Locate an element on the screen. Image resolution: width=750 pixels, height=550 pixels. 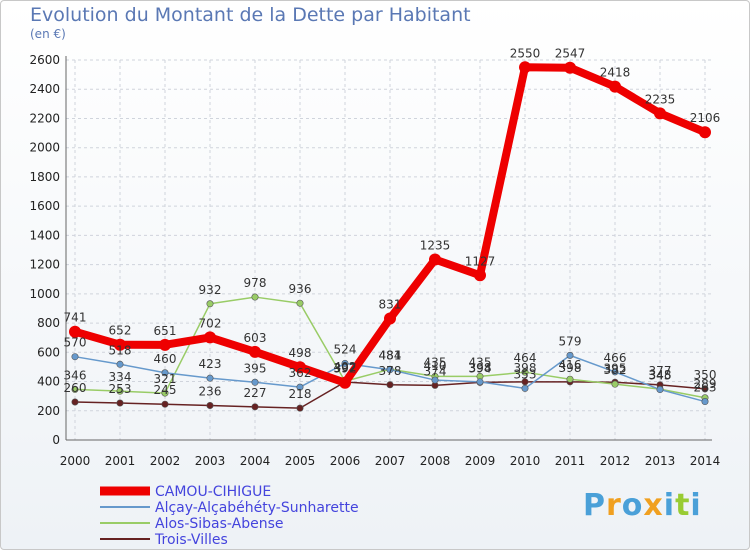
logo-letter: P is located at coordinates (594, 505).